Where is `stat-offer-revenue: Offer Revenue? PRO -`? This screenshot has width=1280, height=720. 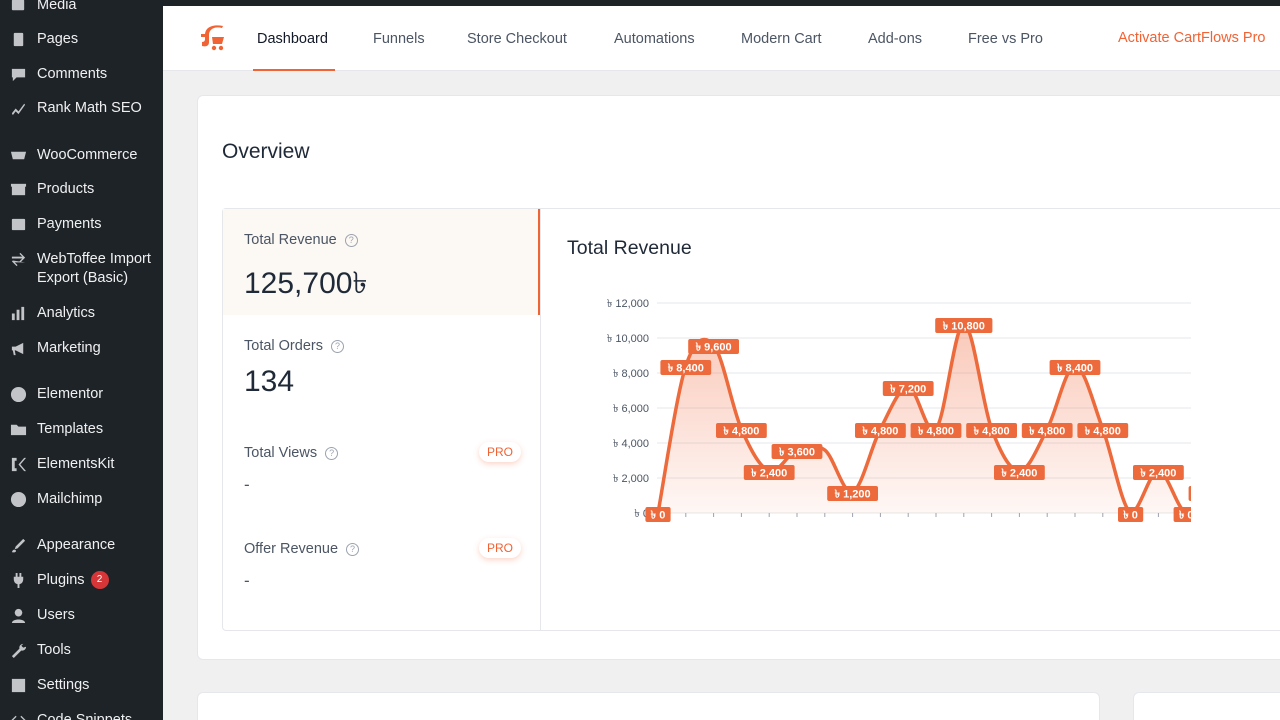
stat-offer-revenue: Offer Revenue? PRO - is located at coordinates (381, 565).